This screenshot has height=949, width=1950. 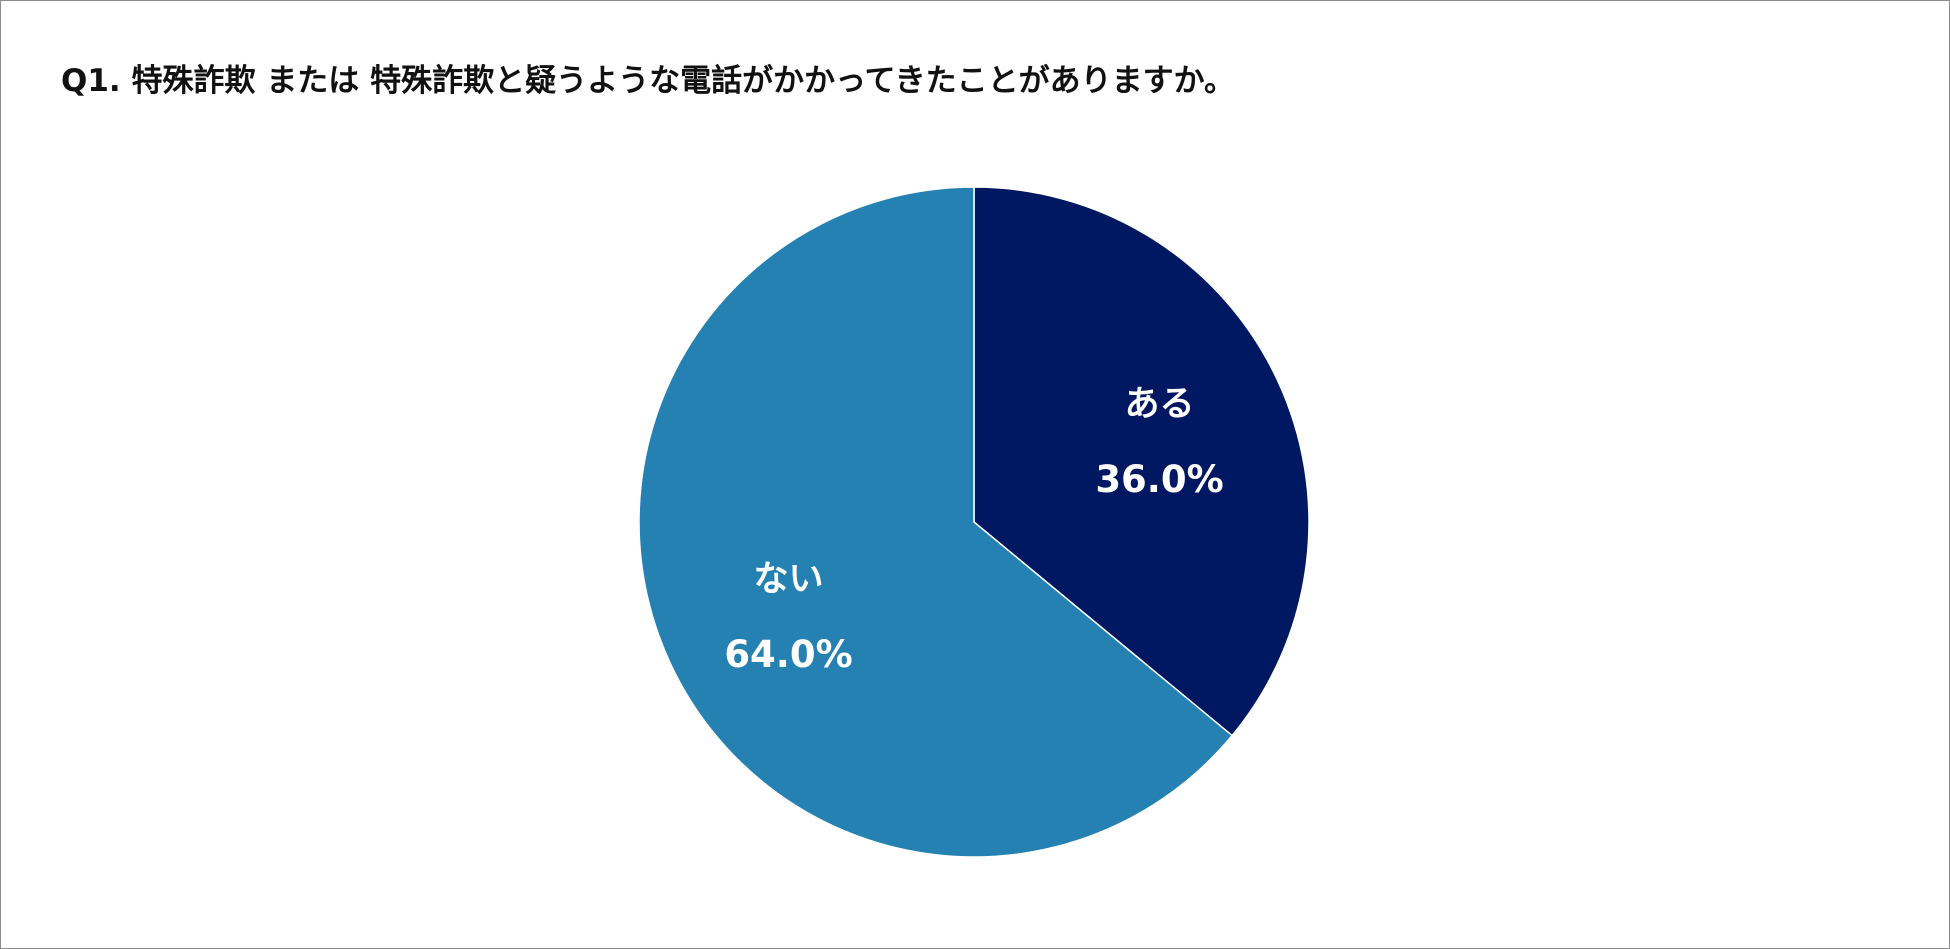 What do you see at coordinates (788, 579) in the screenshot?
I see `slice-category-label: ない` at bounding box center [788, 579].